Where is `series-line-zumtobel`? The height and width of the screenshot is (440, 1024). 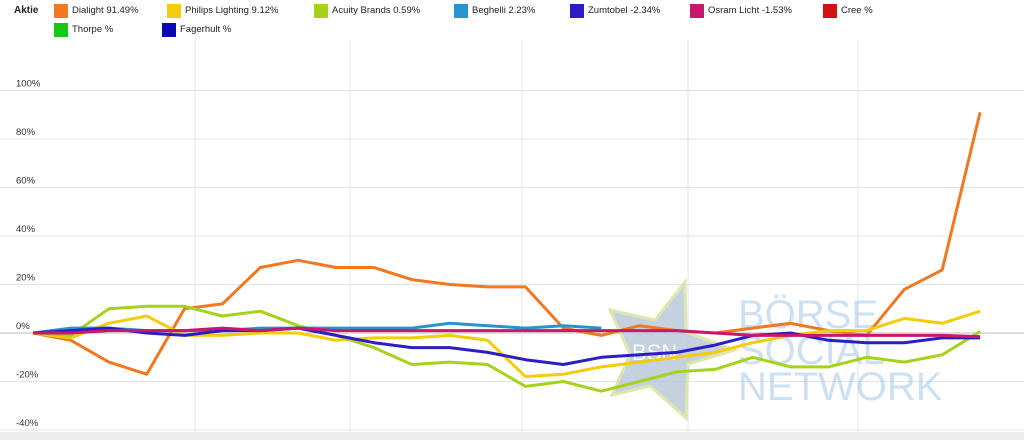
series-line-zumtobel is located at coordinates (506, 346).